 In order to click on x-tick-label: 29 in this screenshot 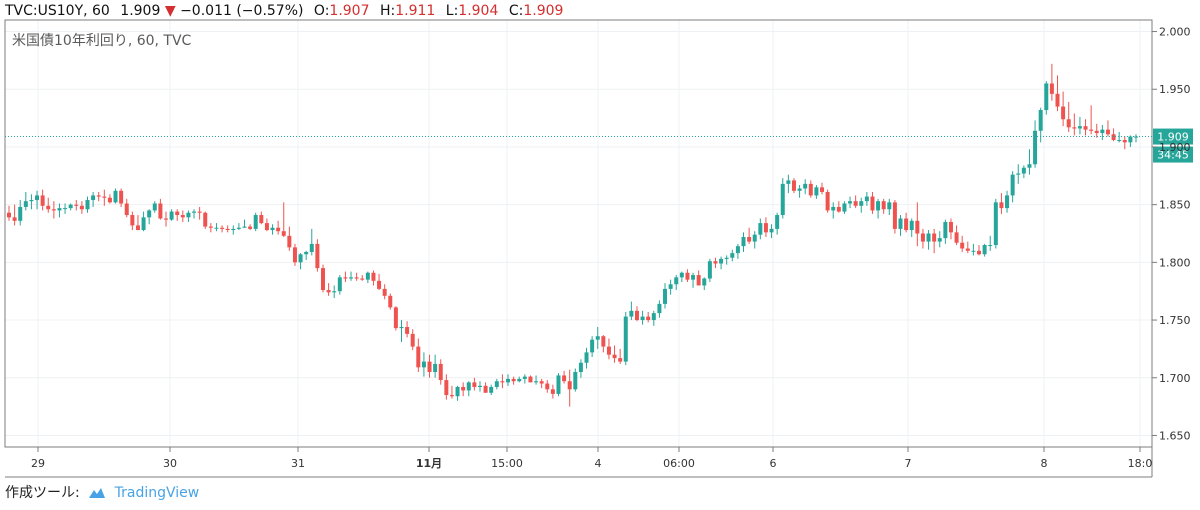, I will do `click(38, 463)`.